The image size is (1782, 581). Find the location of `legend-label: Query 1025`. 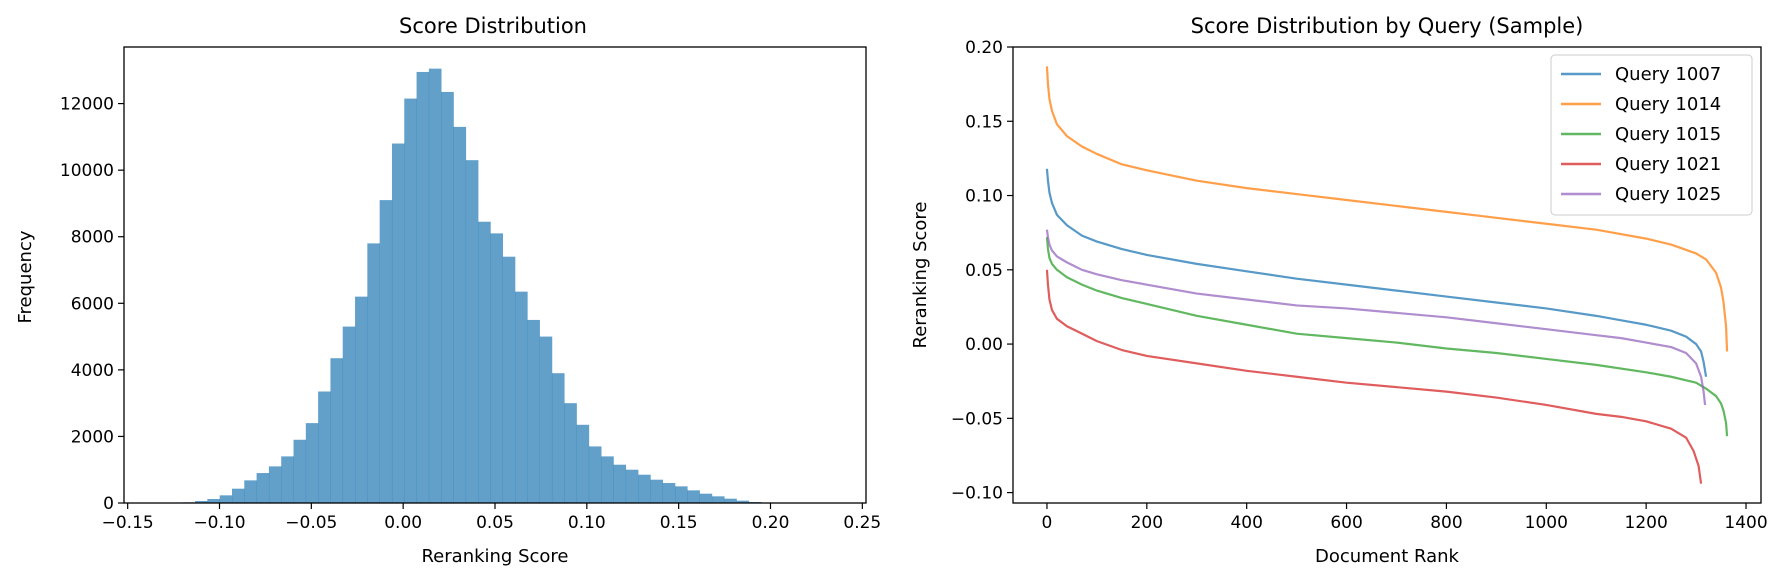

legend-label: Query 1025 is located at coordinates (1668, 194).